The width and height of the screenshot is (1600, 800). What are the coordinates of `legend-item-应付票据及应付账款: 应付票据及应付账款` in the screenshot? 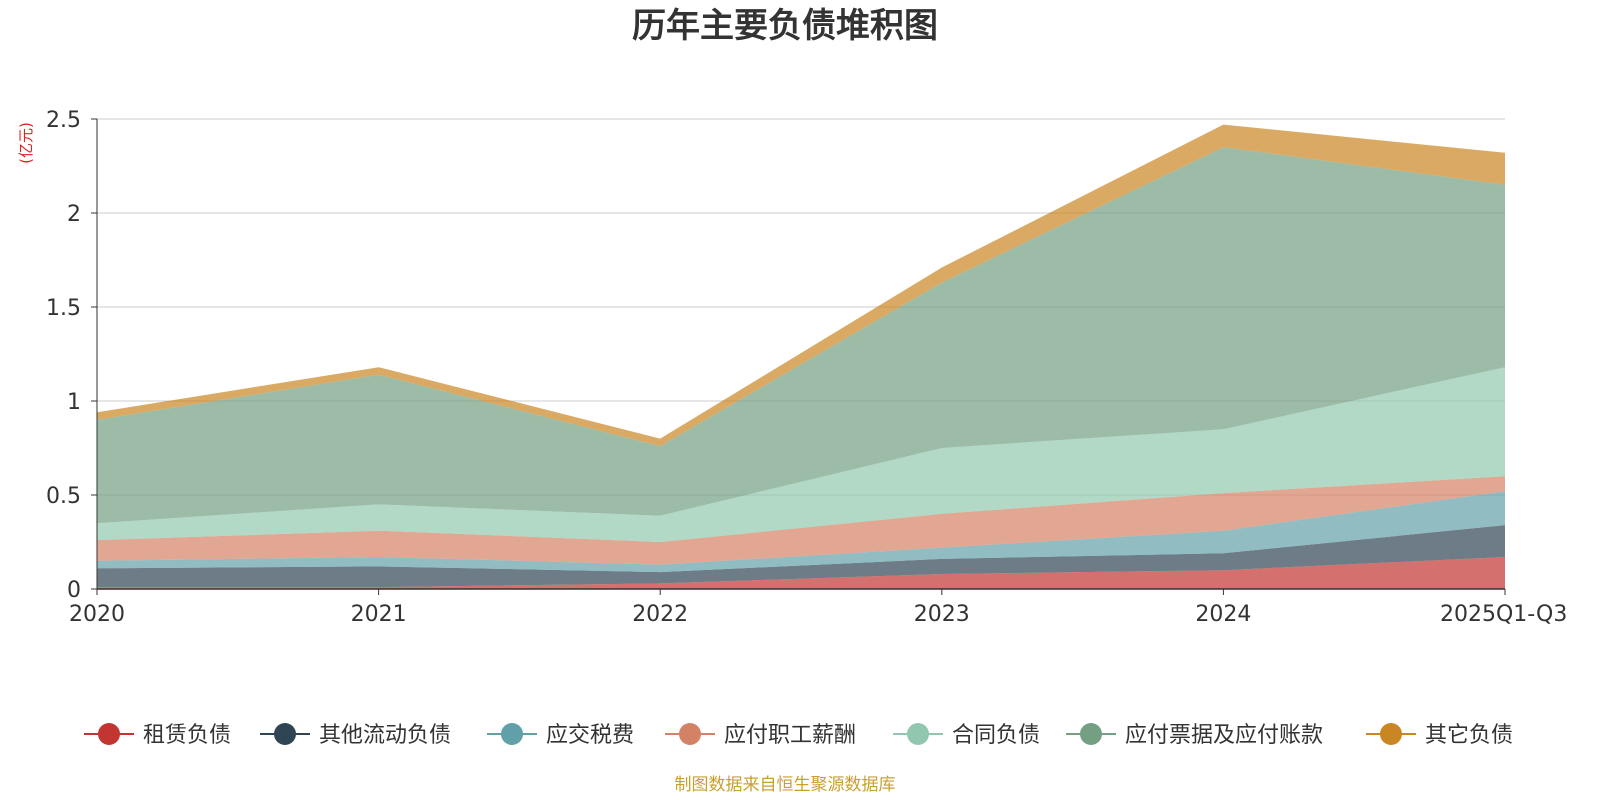 It's located at (1194, 735).